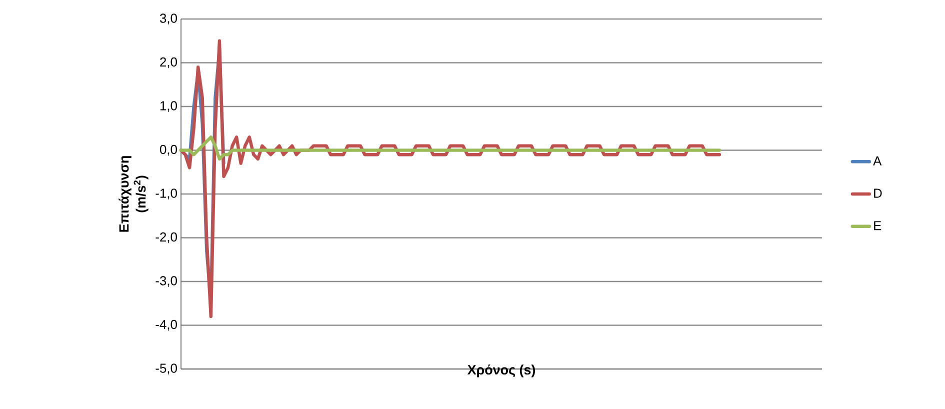 The width and height of the screenshot is (945, 409). What do you see at coordinates (501, 371) in the screenshot?
I see `x-axis-title: Χρόνος (s)` at bounding box center [501, 371].